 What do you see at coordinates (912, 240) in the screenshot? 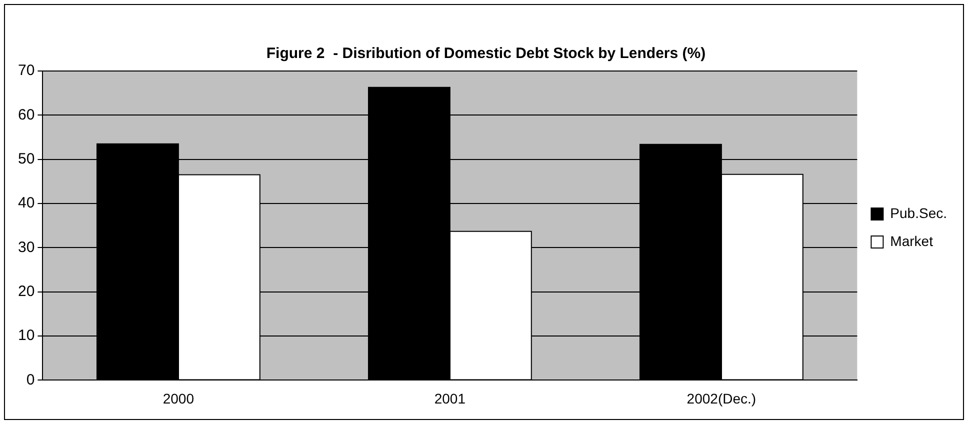
I see `legend-label: Market` at bounding box center [912, 240].